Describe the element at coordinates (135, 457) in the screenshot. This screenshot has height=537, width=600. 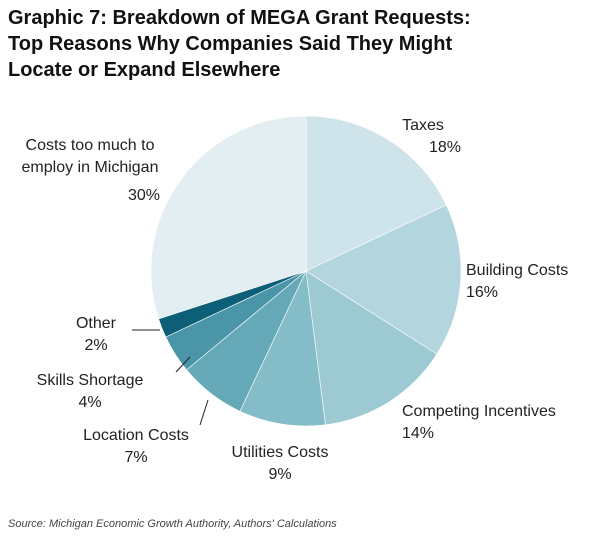
I see `slice-value-4: 7%` at that location.